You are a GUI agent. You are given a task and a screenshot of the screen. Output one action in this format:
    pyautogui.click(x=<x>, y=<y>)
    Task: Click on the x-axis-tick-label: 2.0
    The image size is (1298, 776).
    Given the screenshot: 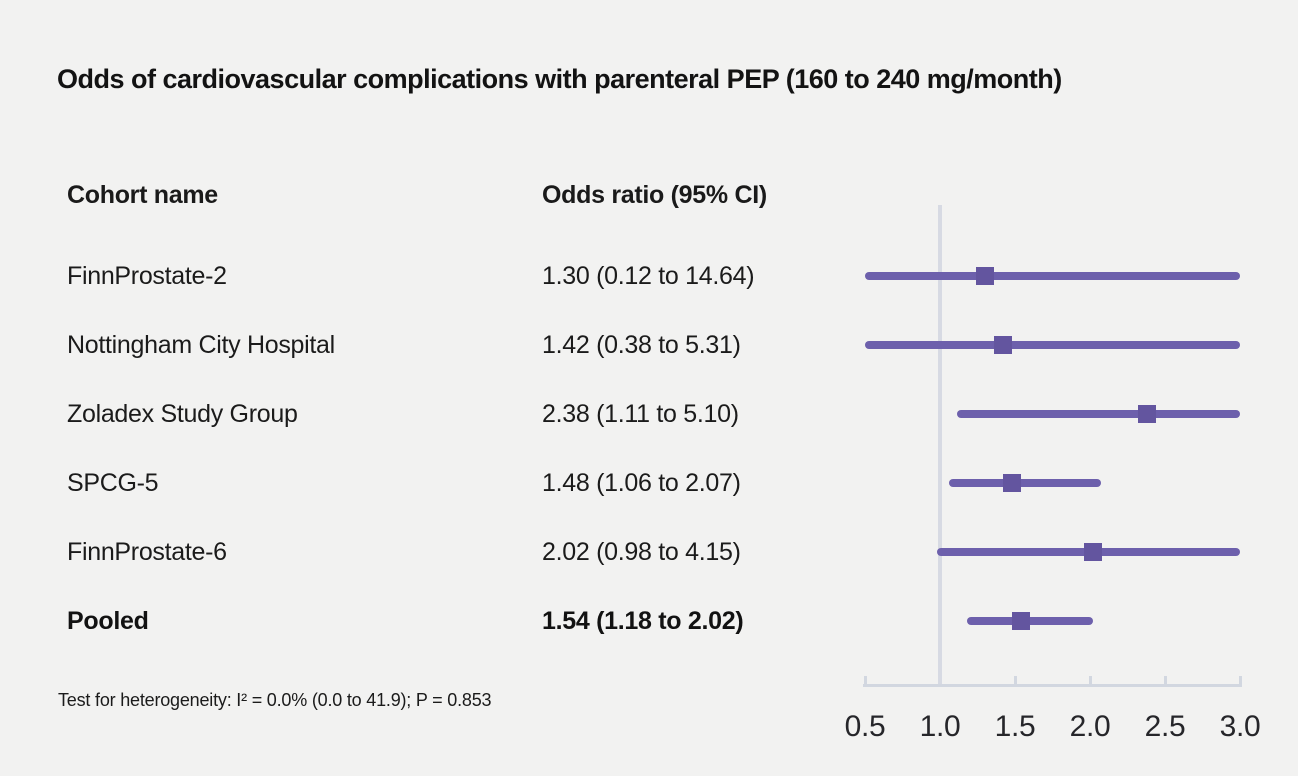 What is the action you would take?
    pyautogui.click(x=1090, y=726)
    